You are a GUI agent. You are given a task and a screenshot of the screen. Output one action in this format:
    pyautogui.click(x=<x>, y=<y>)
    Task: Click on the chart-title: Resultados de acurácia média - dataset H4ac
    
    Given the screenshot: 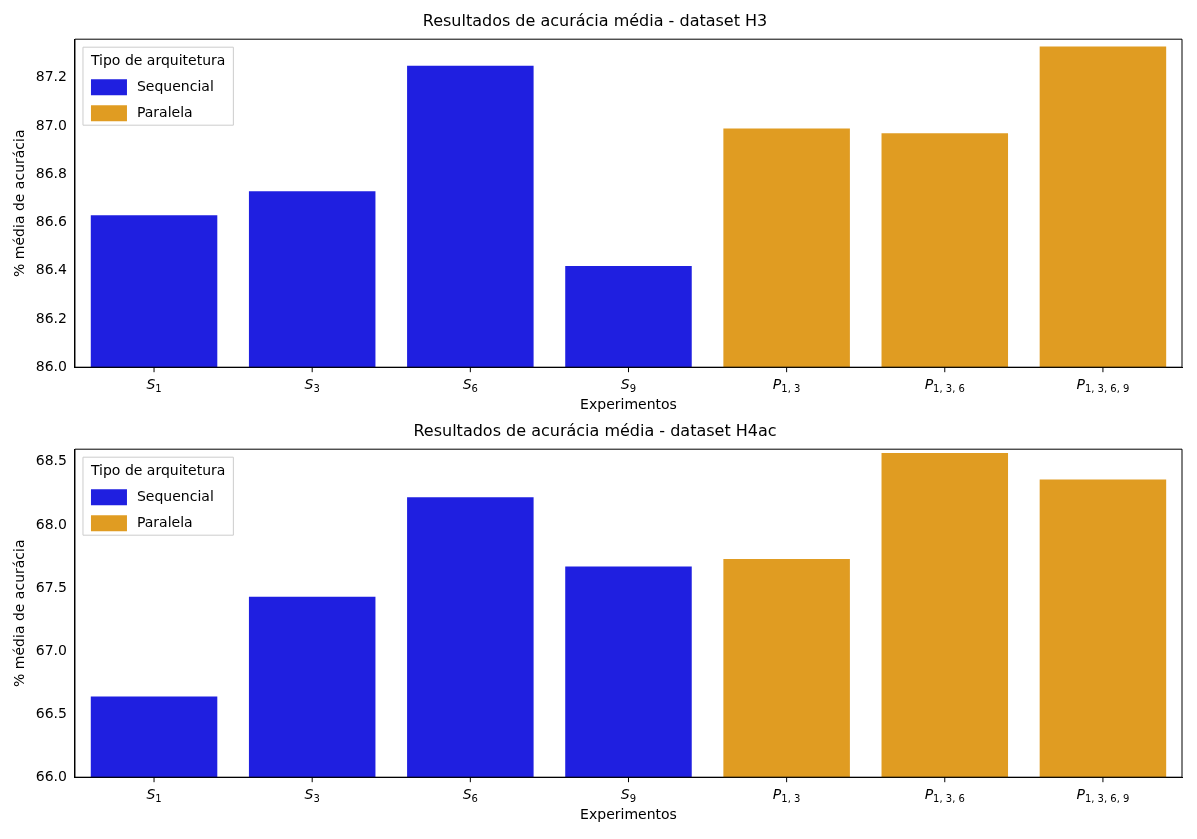 What is the action you would take?
    pyautogui.click(x=595, y=430)
    